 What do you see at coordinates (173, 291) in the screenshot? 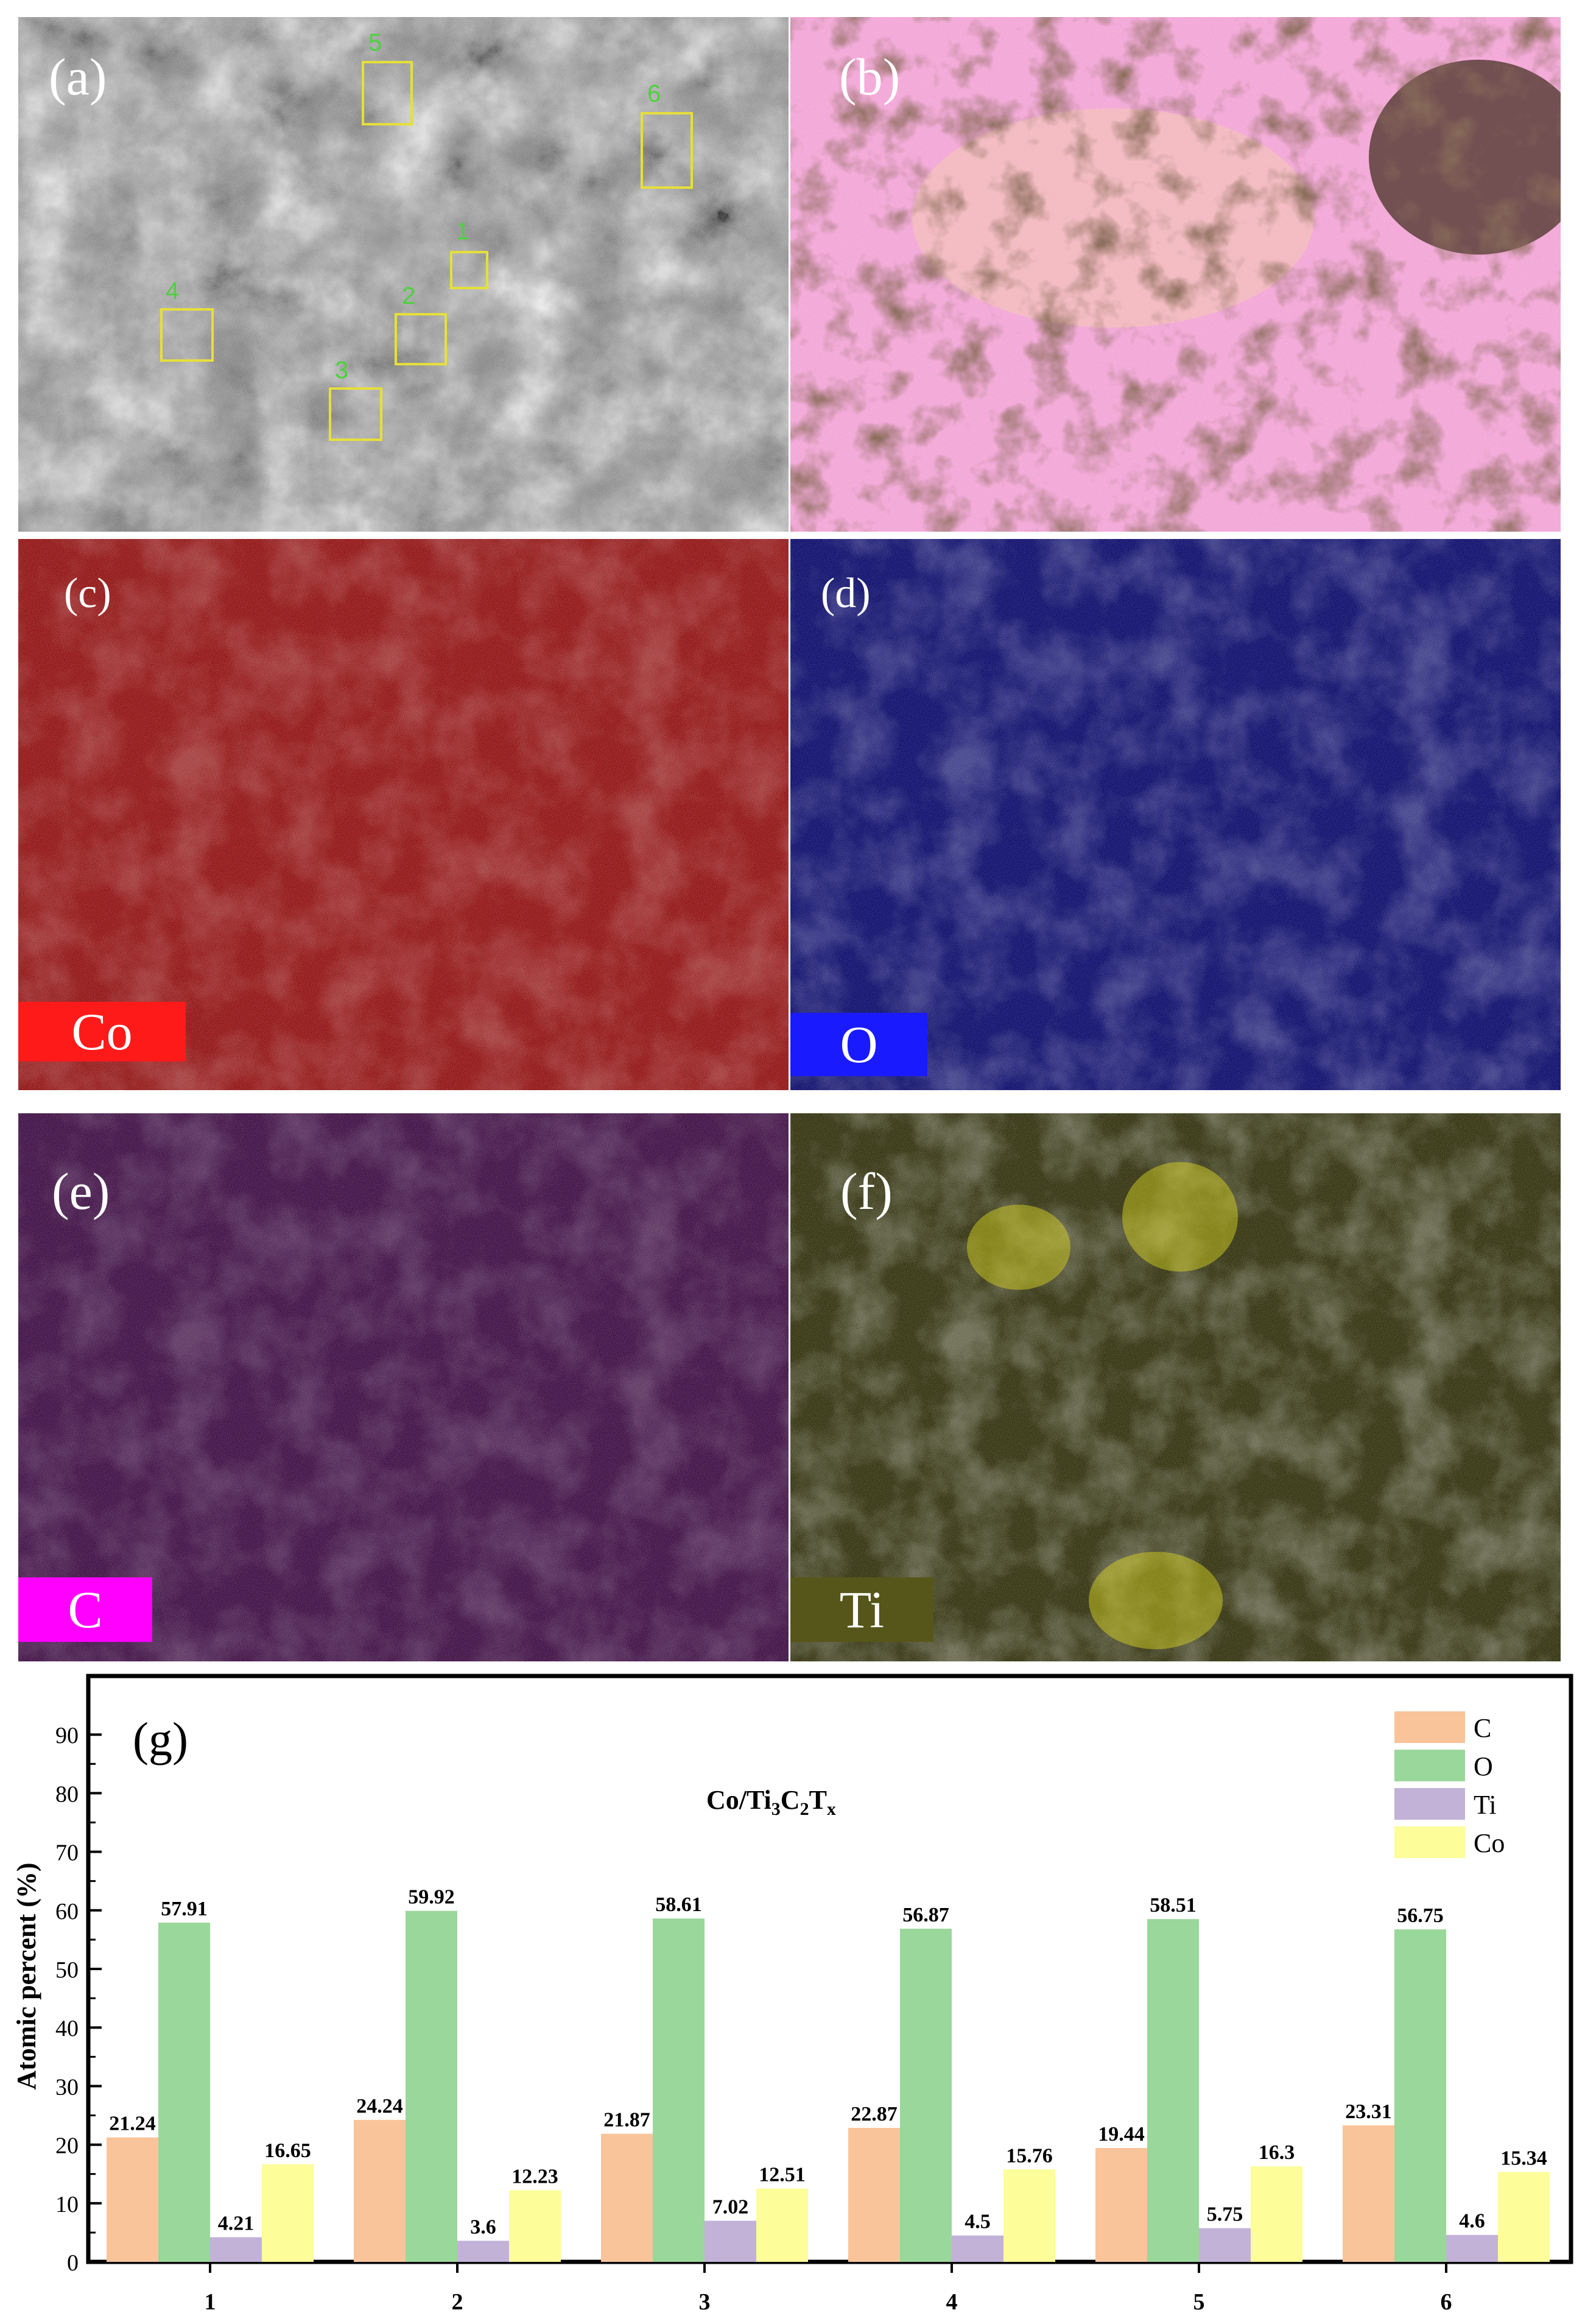
I see `roi-number-4: 4` at bounding box center [173, 291].